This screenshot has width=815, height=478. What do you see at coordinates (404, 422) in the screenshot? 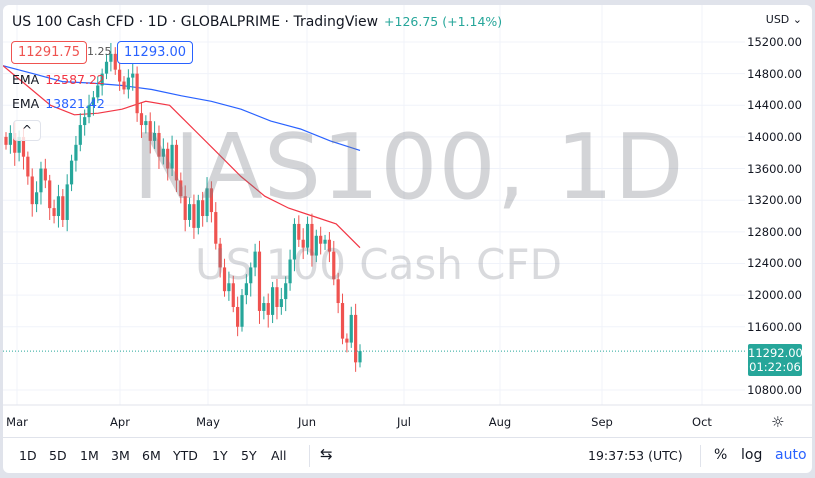
I see `time-tick: Jul` at bounding box center [404, 422].